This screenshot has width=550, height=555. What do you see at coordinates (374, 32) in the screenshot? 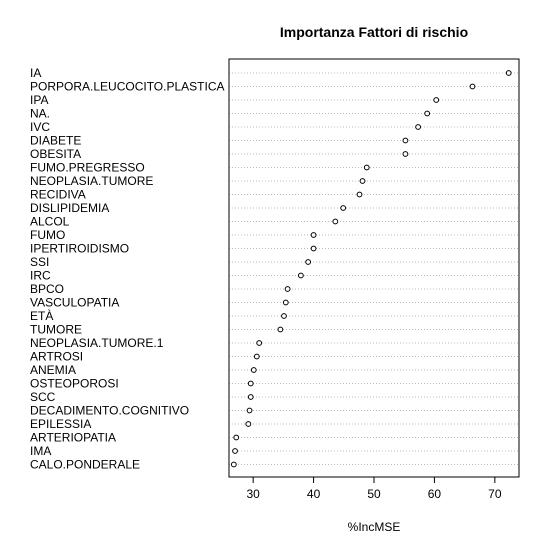
I see `chart-title: Importanza Fattori di rischio` at bounding box center [374, 32].